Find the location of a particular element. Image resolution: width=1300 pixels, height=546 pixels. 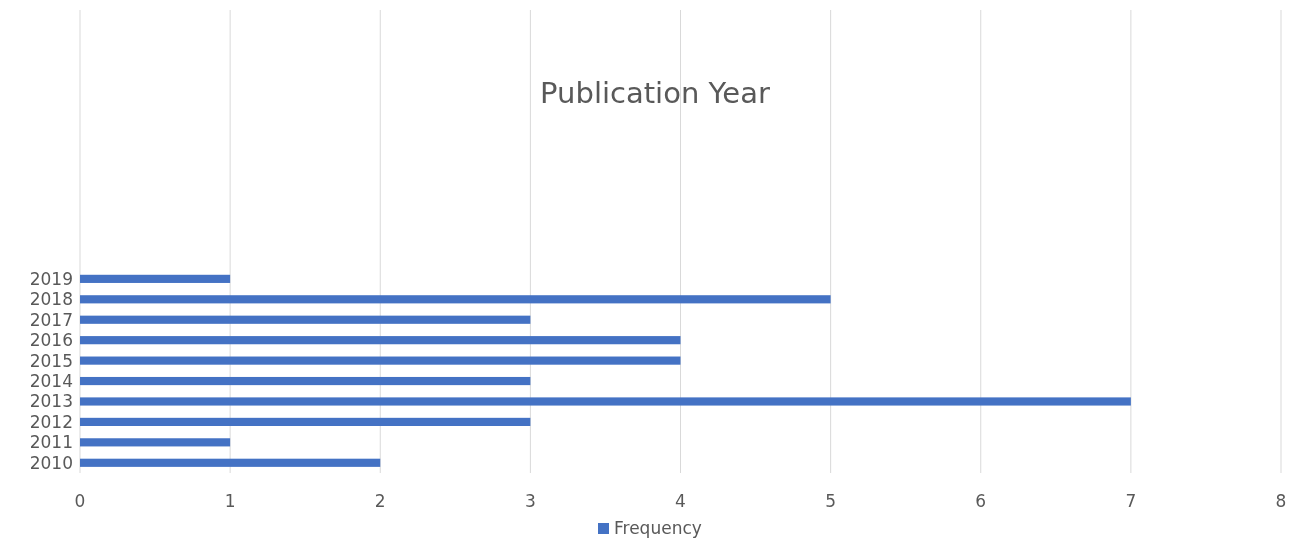

x-tick-label: 4 is located at coordinates (680, 501).